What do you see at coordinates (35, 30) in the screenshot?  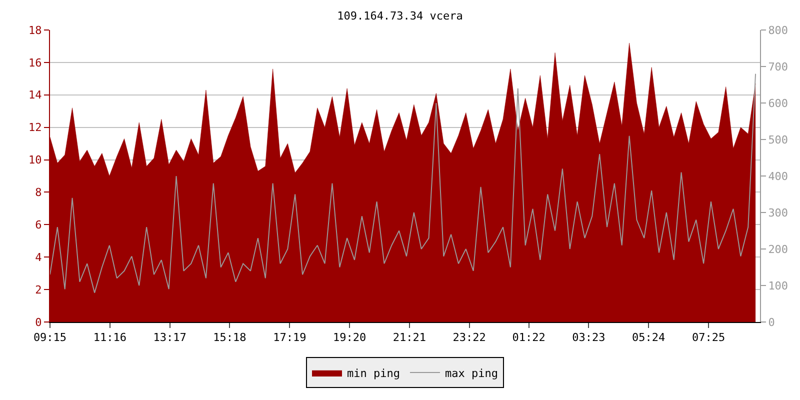 I see `y-tick-label: 18` at bounding box center [35, 30].